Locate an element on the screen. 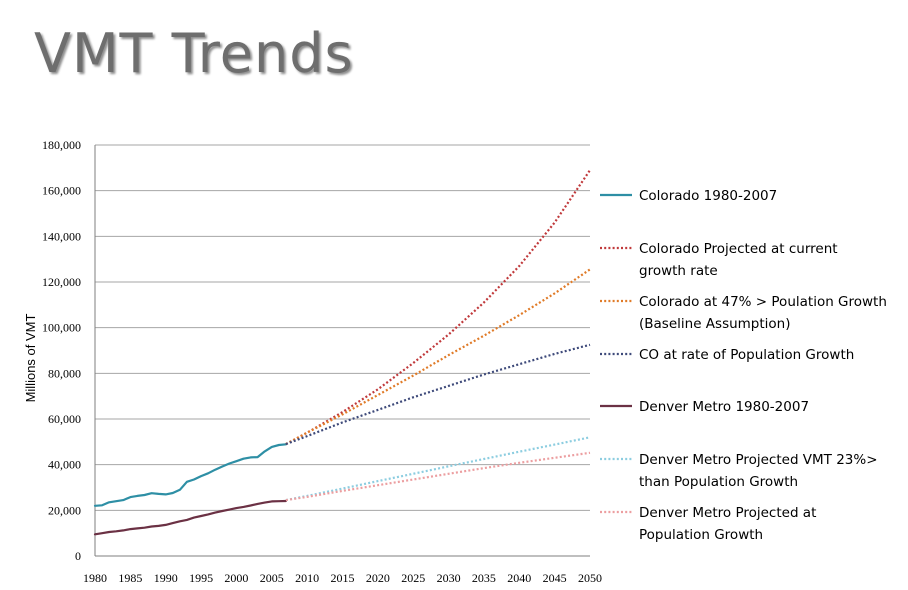  x-tick-label: 1980 is located at coordinates (95, 578).